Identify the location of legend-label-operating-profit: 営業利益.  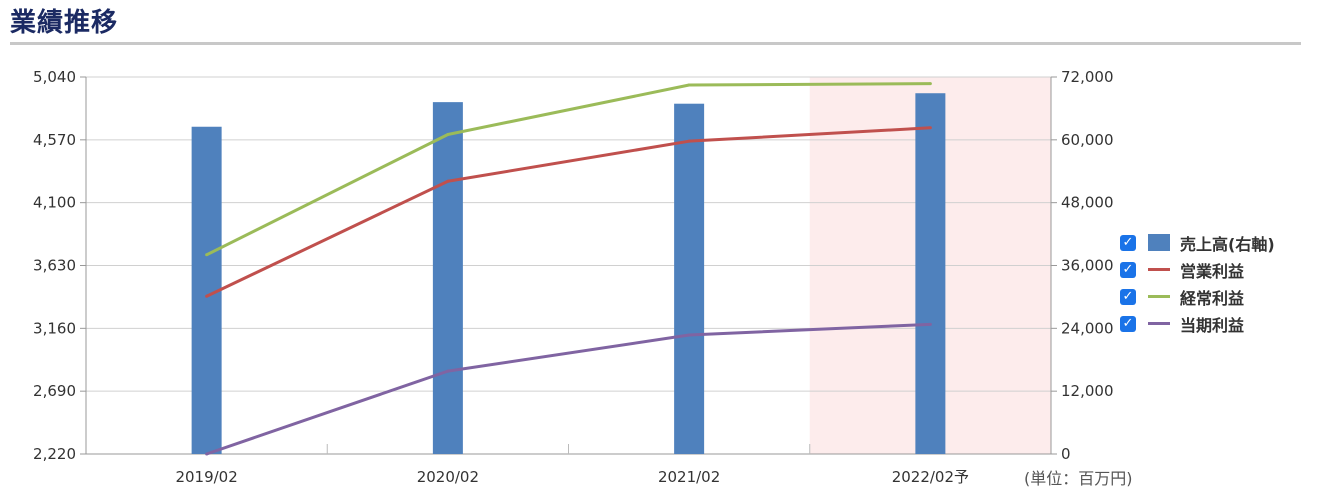
(1212, 271).